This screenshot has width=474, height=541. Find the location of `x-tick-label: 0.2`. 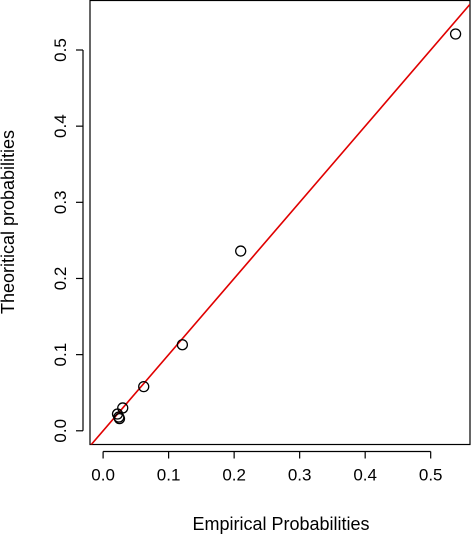

x-tick-label: 0.2 is located at coordinates (234, 475).